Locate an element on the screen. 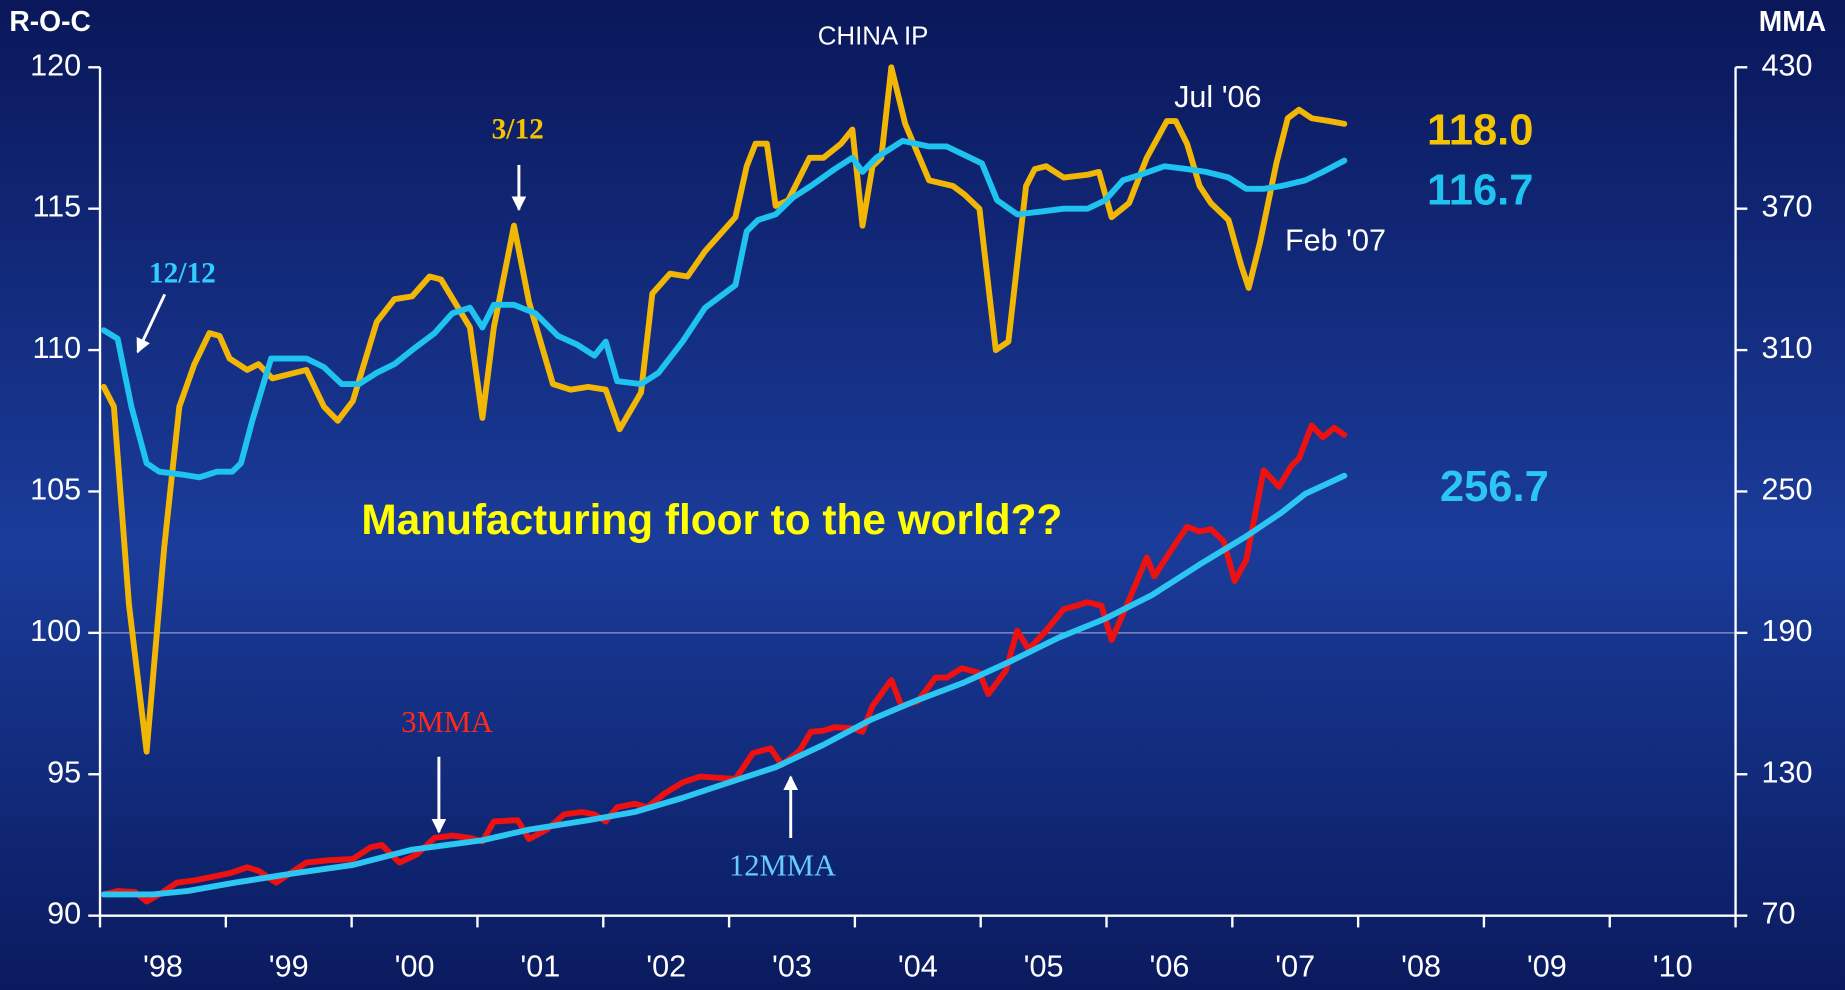 This screenshot has height=990, width=1845. y2-tick-label: 370 is located at coordinates (1786, 207).